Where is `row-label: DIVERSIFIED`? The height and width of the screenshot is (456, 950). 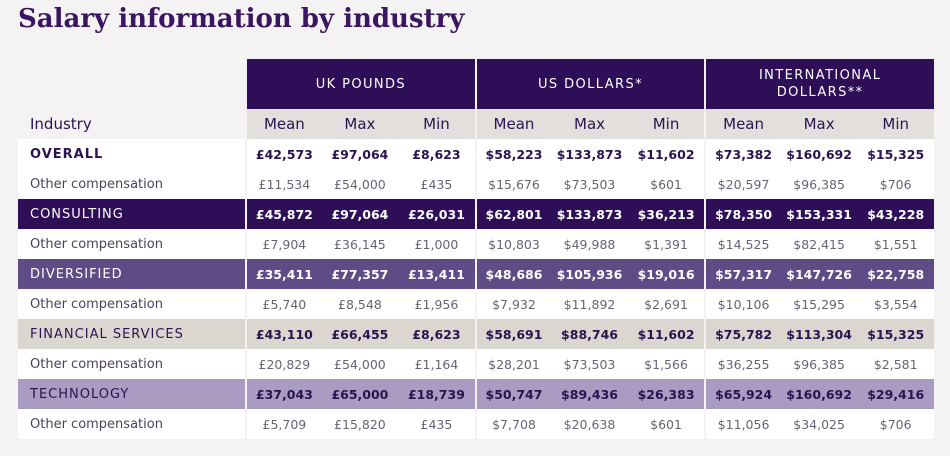 row-label: DIVERSIFIED is located at coordinates (132, 274).